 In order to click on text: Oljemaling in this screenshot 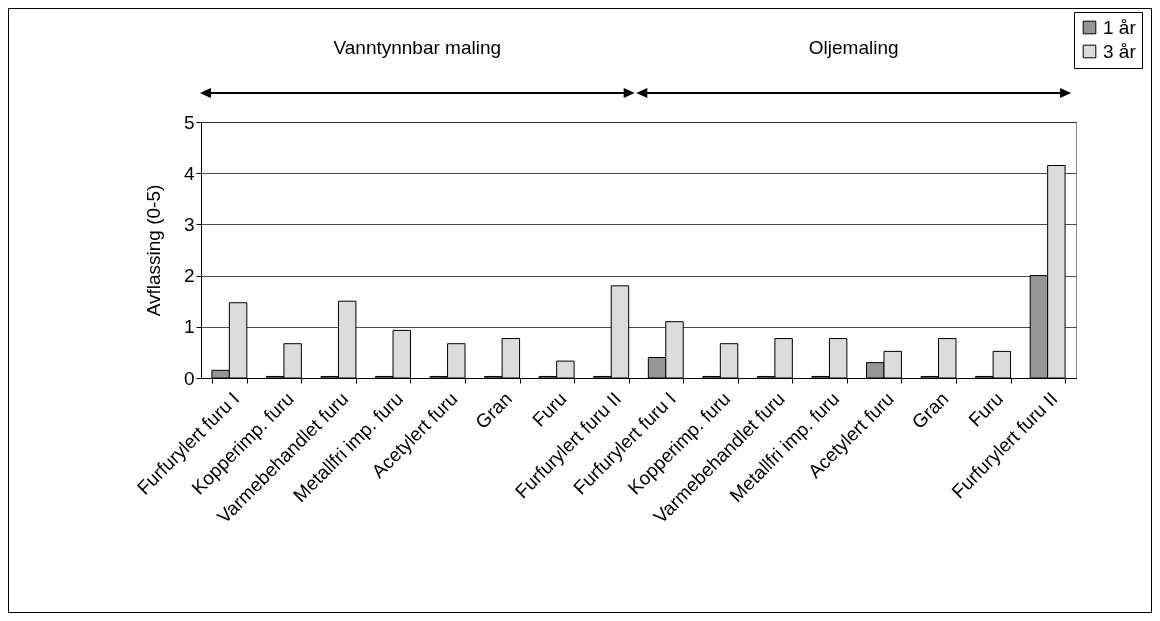, I will do `click(853, 48)`.